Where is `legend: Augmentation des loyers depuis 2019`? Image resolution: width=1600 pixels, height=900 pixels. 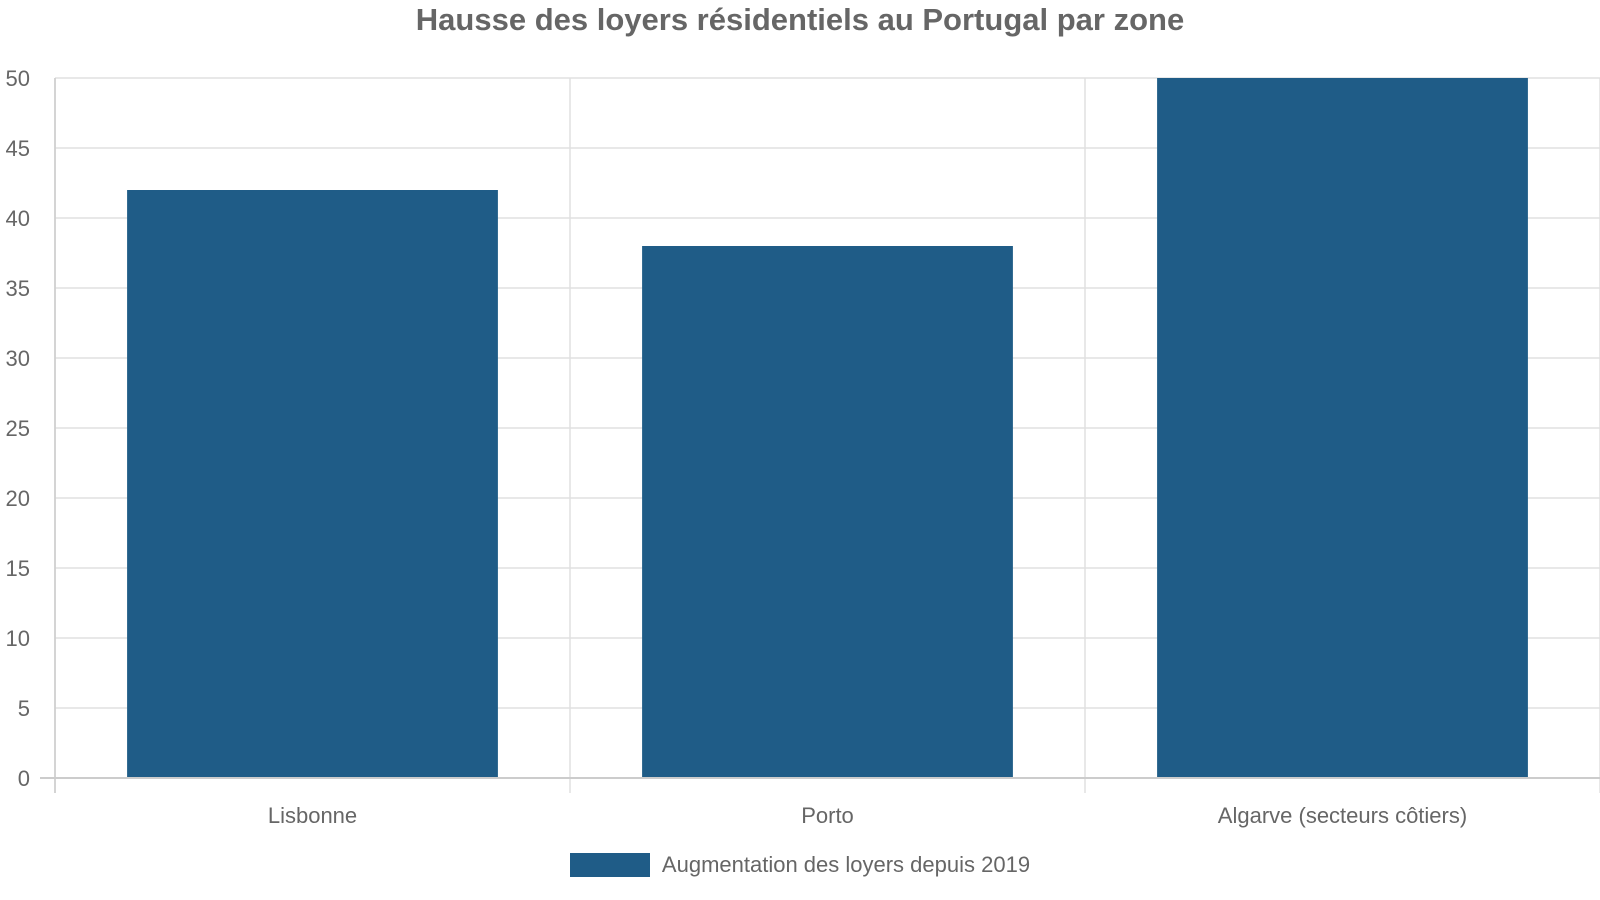 legend: Augmentation des loyers depuis 2019 is located at coordinates (800, 865).